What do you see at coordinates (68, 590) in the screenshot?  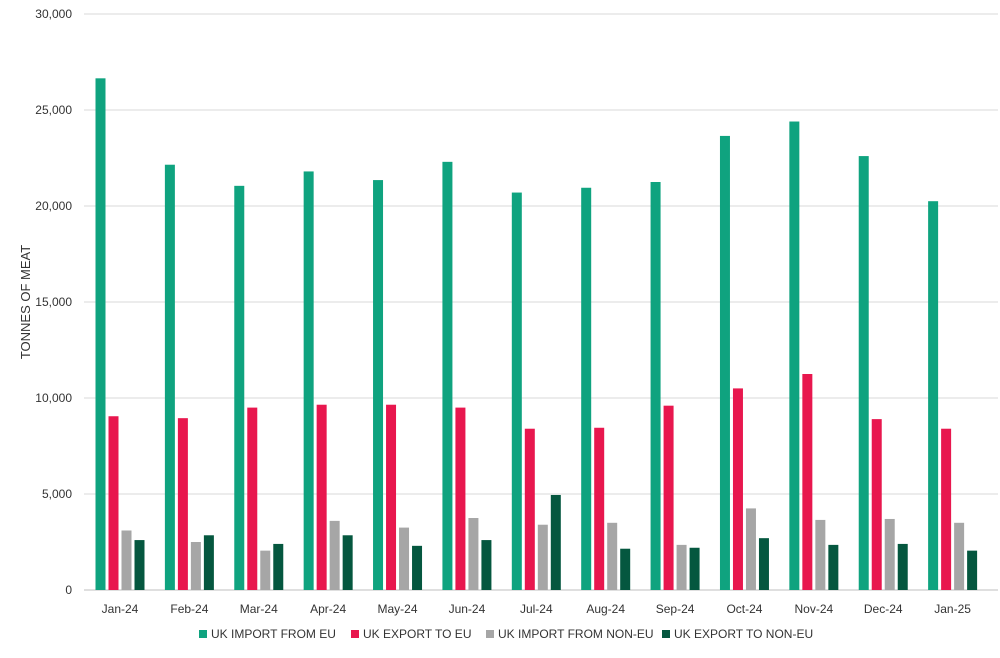 I see `y-tick-label: 0` at bounding box center [68, 590].